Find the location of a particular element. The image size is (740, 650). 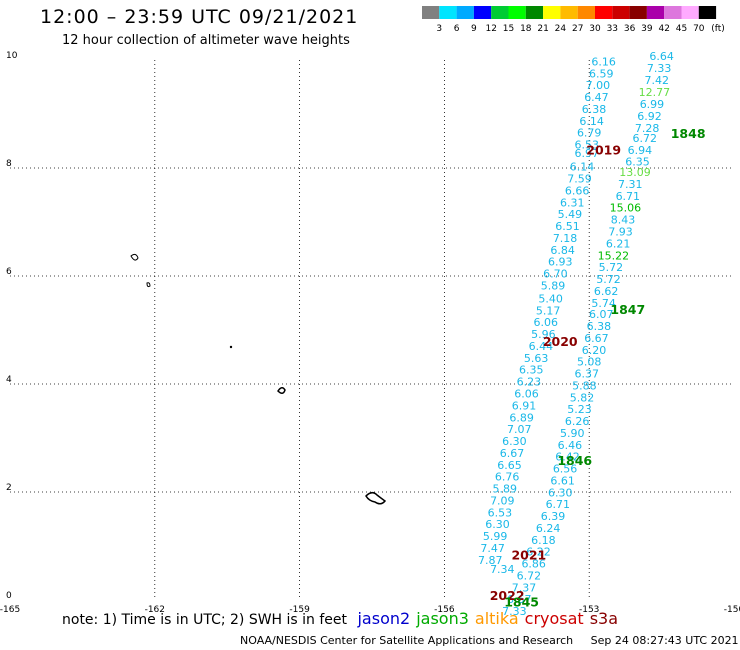

wave-height-value: 5.88 is located at coordinates (584, 385).